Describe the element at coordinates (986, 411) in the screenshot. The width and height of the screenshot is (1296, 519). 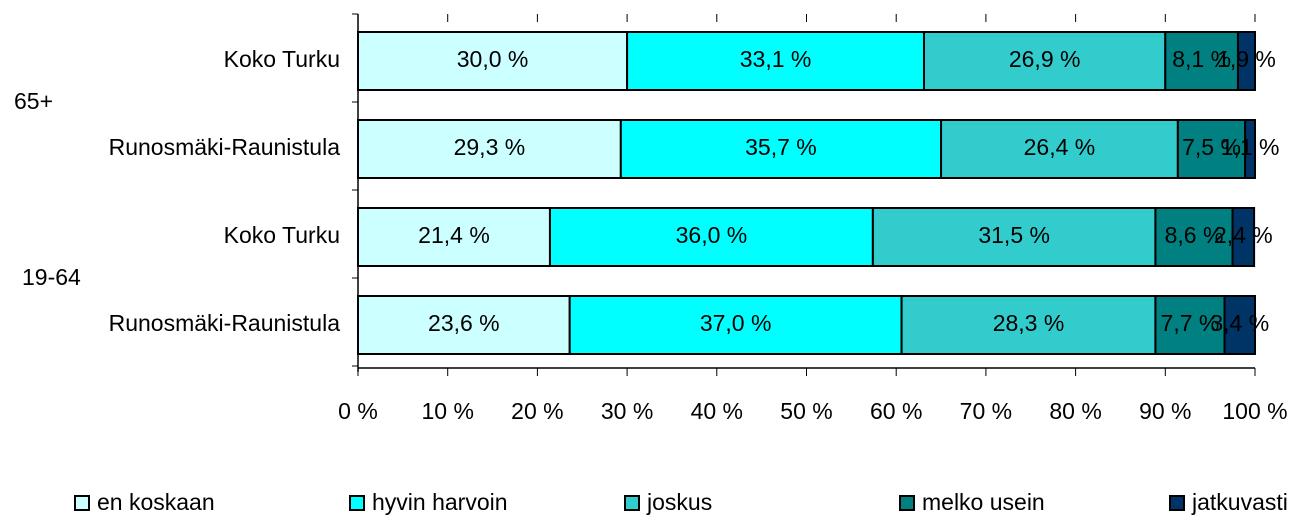
I see `x-tick-label: 70 %` at that location.